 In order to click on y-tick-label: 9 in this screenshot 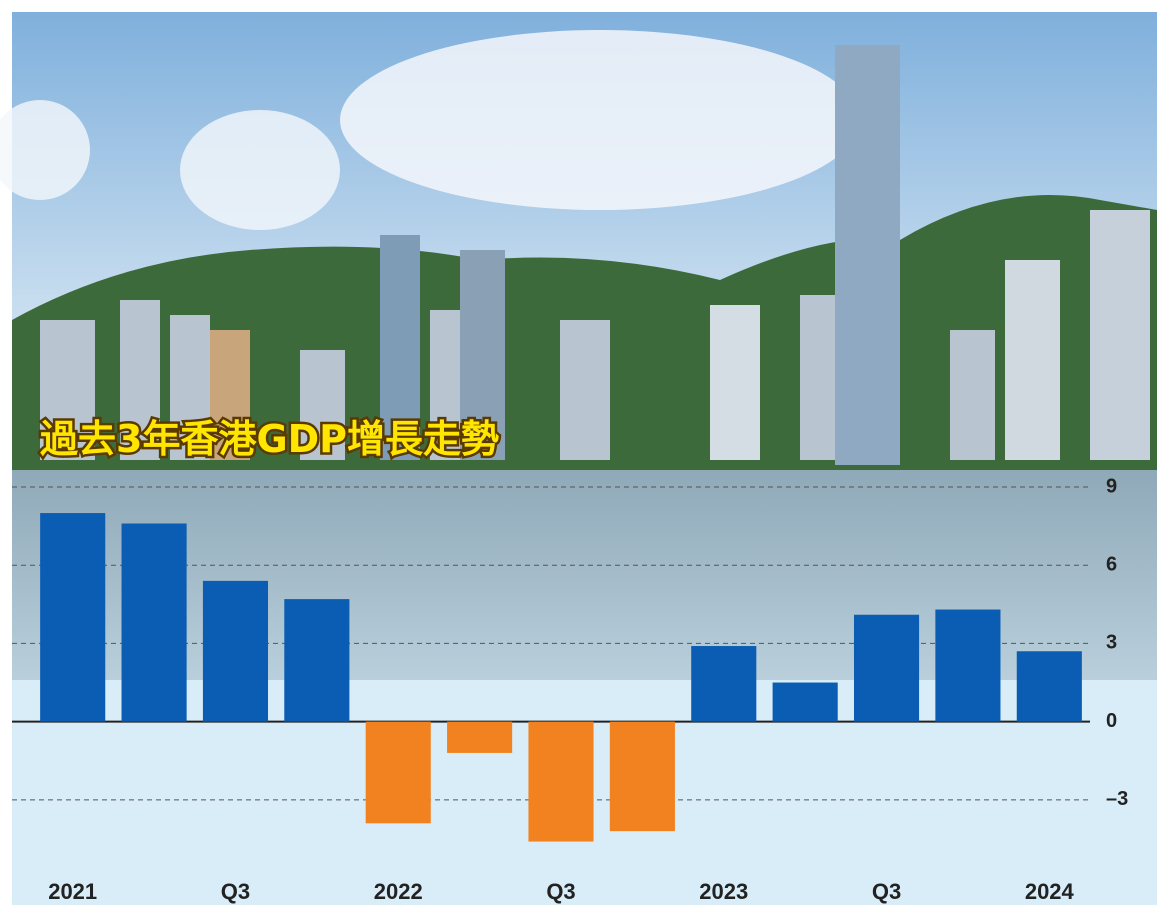, I will do `click(1111, 486)`.